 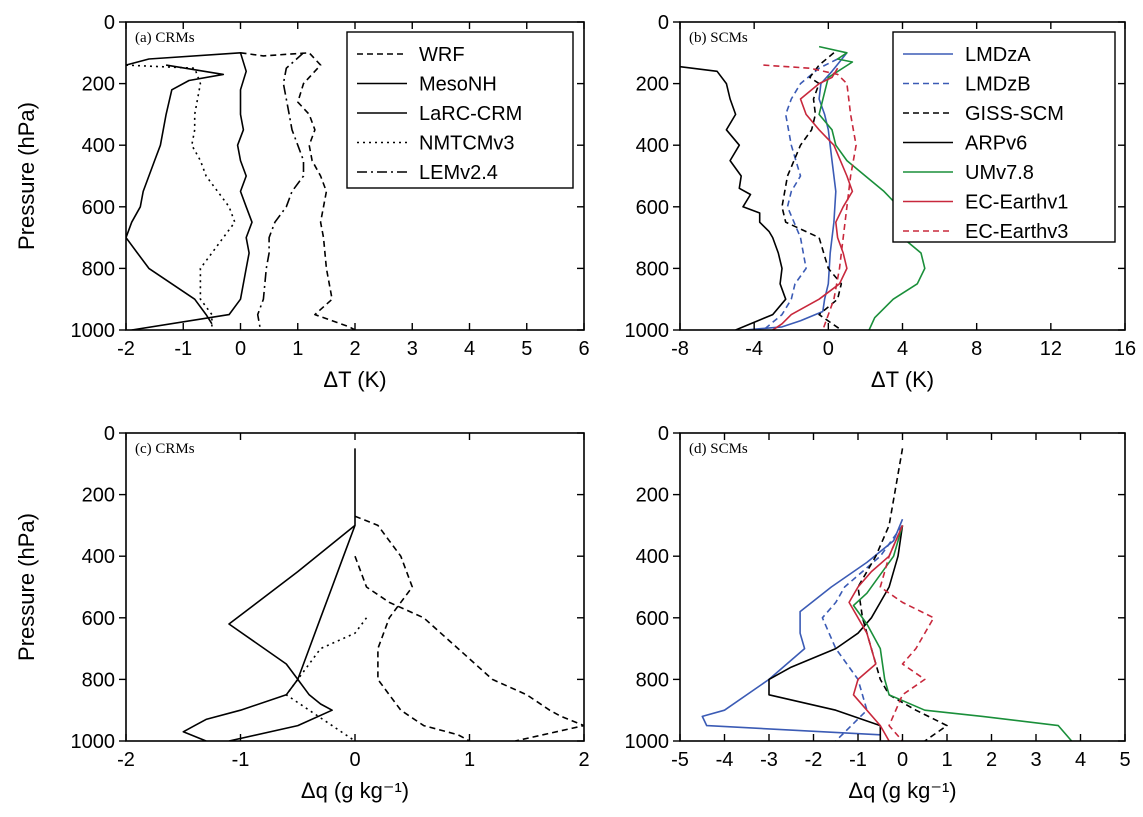 What do you see at coordinates (718, 449) in the screenshot?
I see `panel-title: (d) SCMs` at bounding box center [718, 449].